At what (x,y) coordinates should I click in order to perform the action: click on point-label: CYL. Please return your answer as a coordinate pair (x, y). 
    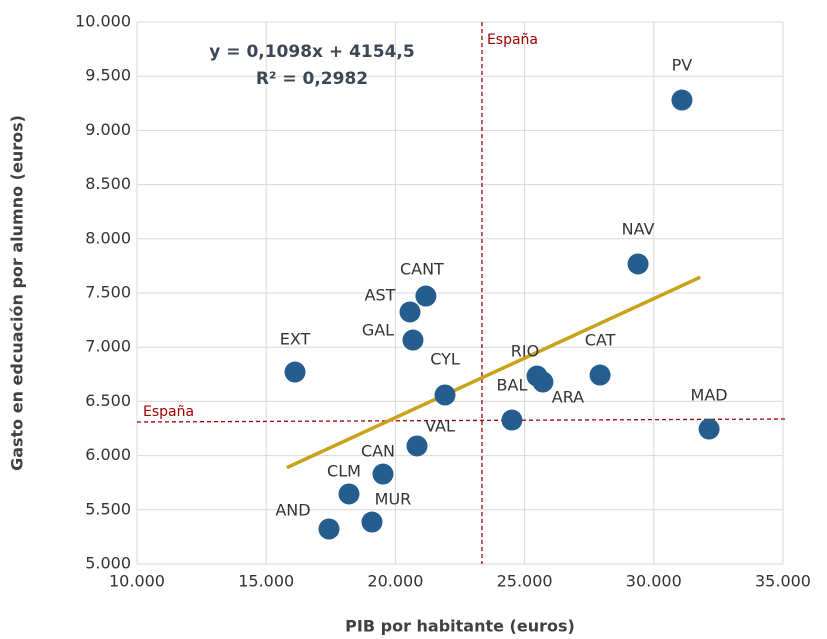
    Looking at the image, I should click on (445, 359).